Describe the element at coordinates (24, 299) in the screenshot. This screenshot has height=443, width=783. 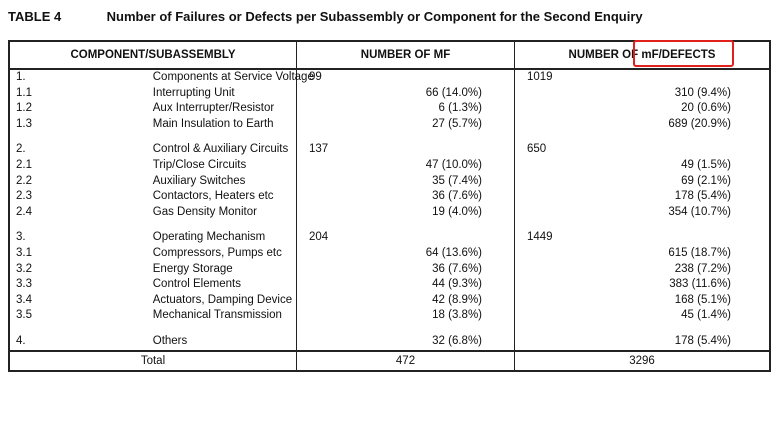
I see `row-id: 3.4` at that location.